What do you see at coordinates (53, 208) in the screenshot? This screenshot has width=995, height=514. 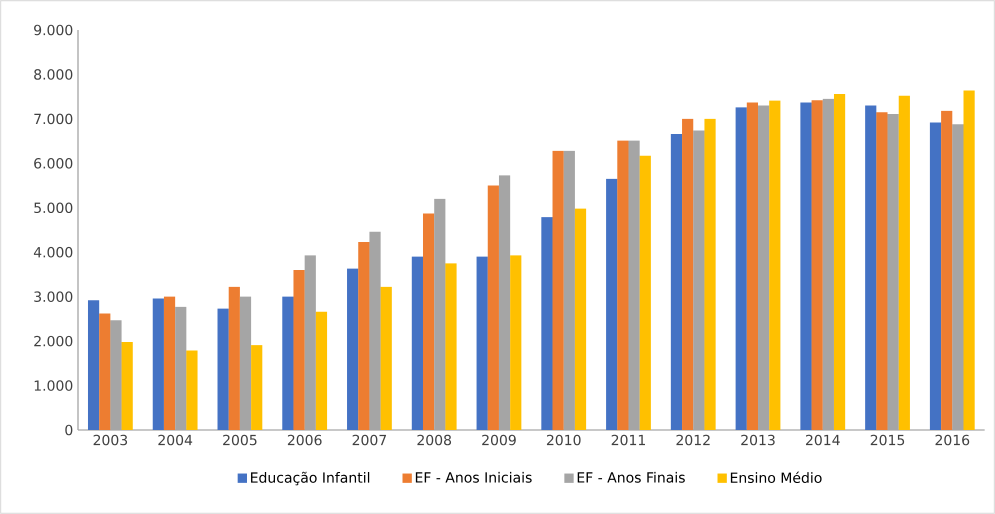 I see `y-tick-label: 5.000` at bounding box center [53, 208].